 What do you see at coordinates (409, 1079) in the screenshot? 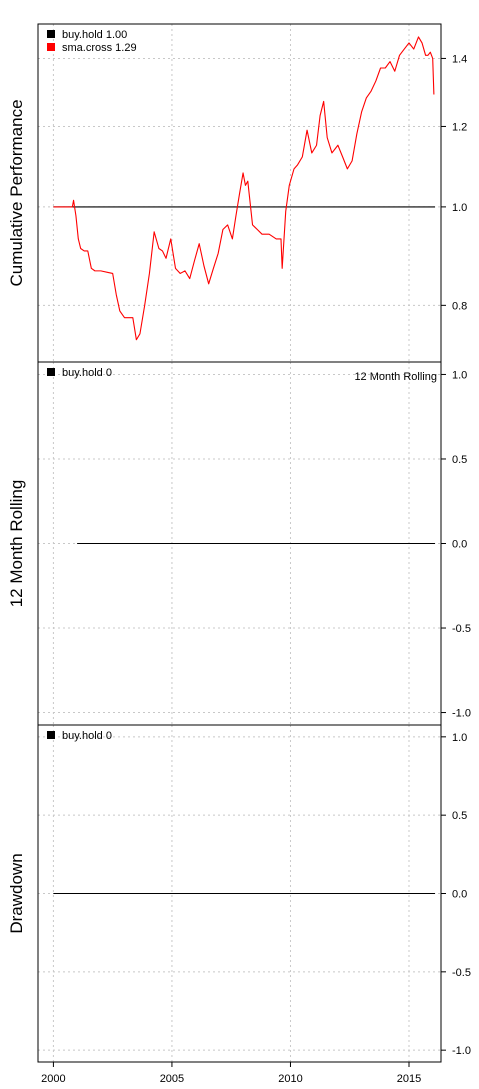
I see `x-tick-label: 2015` at bounding box center [409, 1079].